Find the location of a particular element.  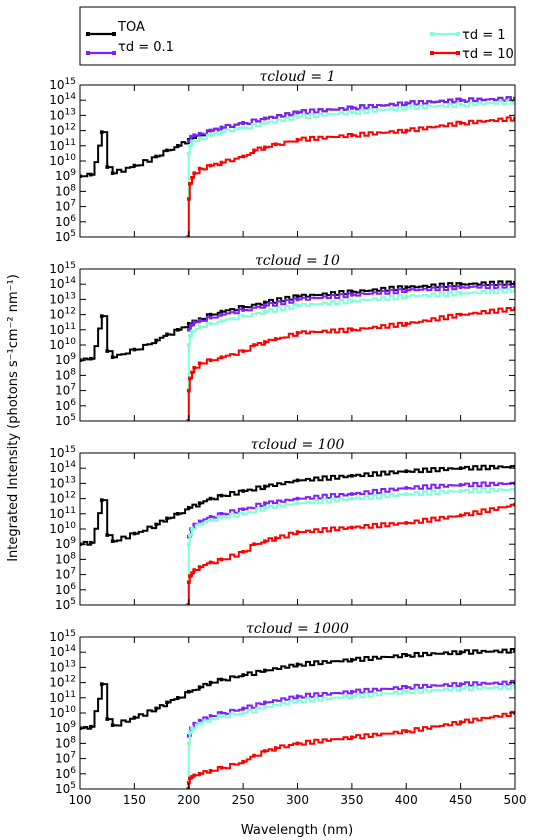

x-tick-label: 250 is located at coordinates (243, 800).